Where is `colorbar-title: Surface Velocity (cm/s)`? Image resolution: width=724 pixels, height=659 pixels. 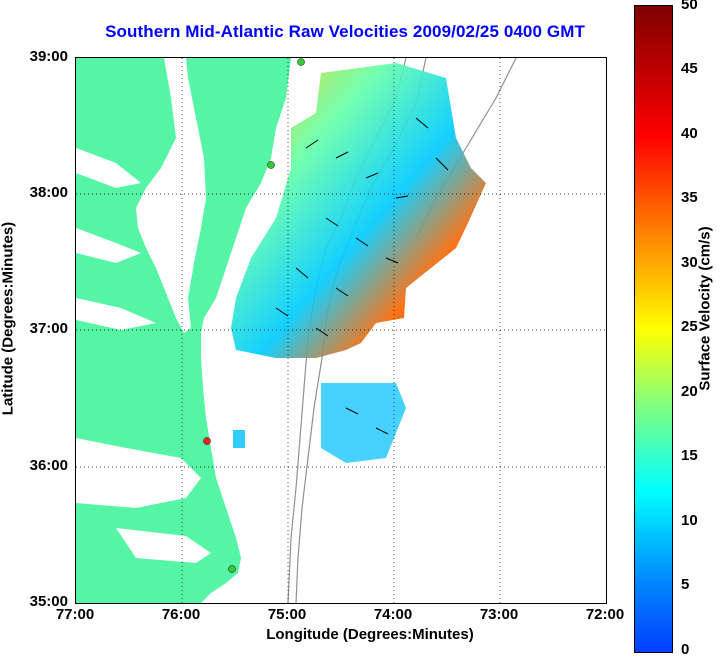 colorbar-title: Surface Velocity (cm/s) is located at coordinates (705, 308).